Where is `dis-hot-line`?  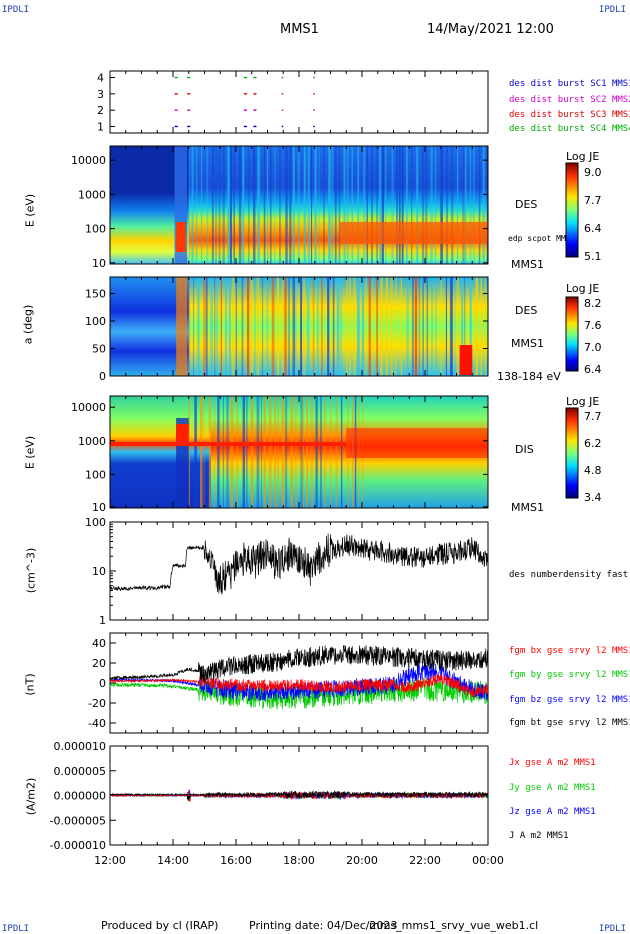
dis-hot-line is located at coordinates (228, 444).